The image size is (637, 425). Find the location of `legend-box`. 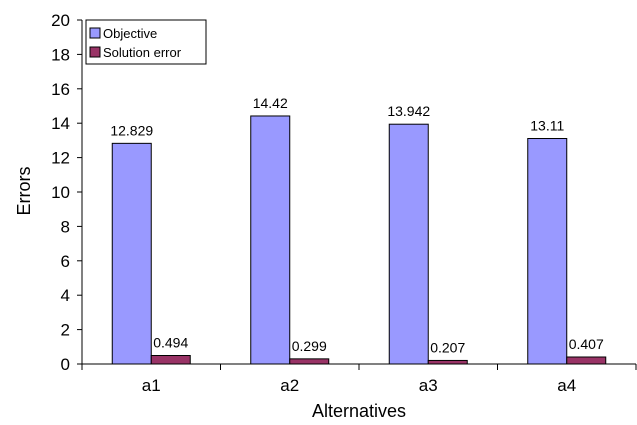

legend-box is located at coordinates (146, 42).